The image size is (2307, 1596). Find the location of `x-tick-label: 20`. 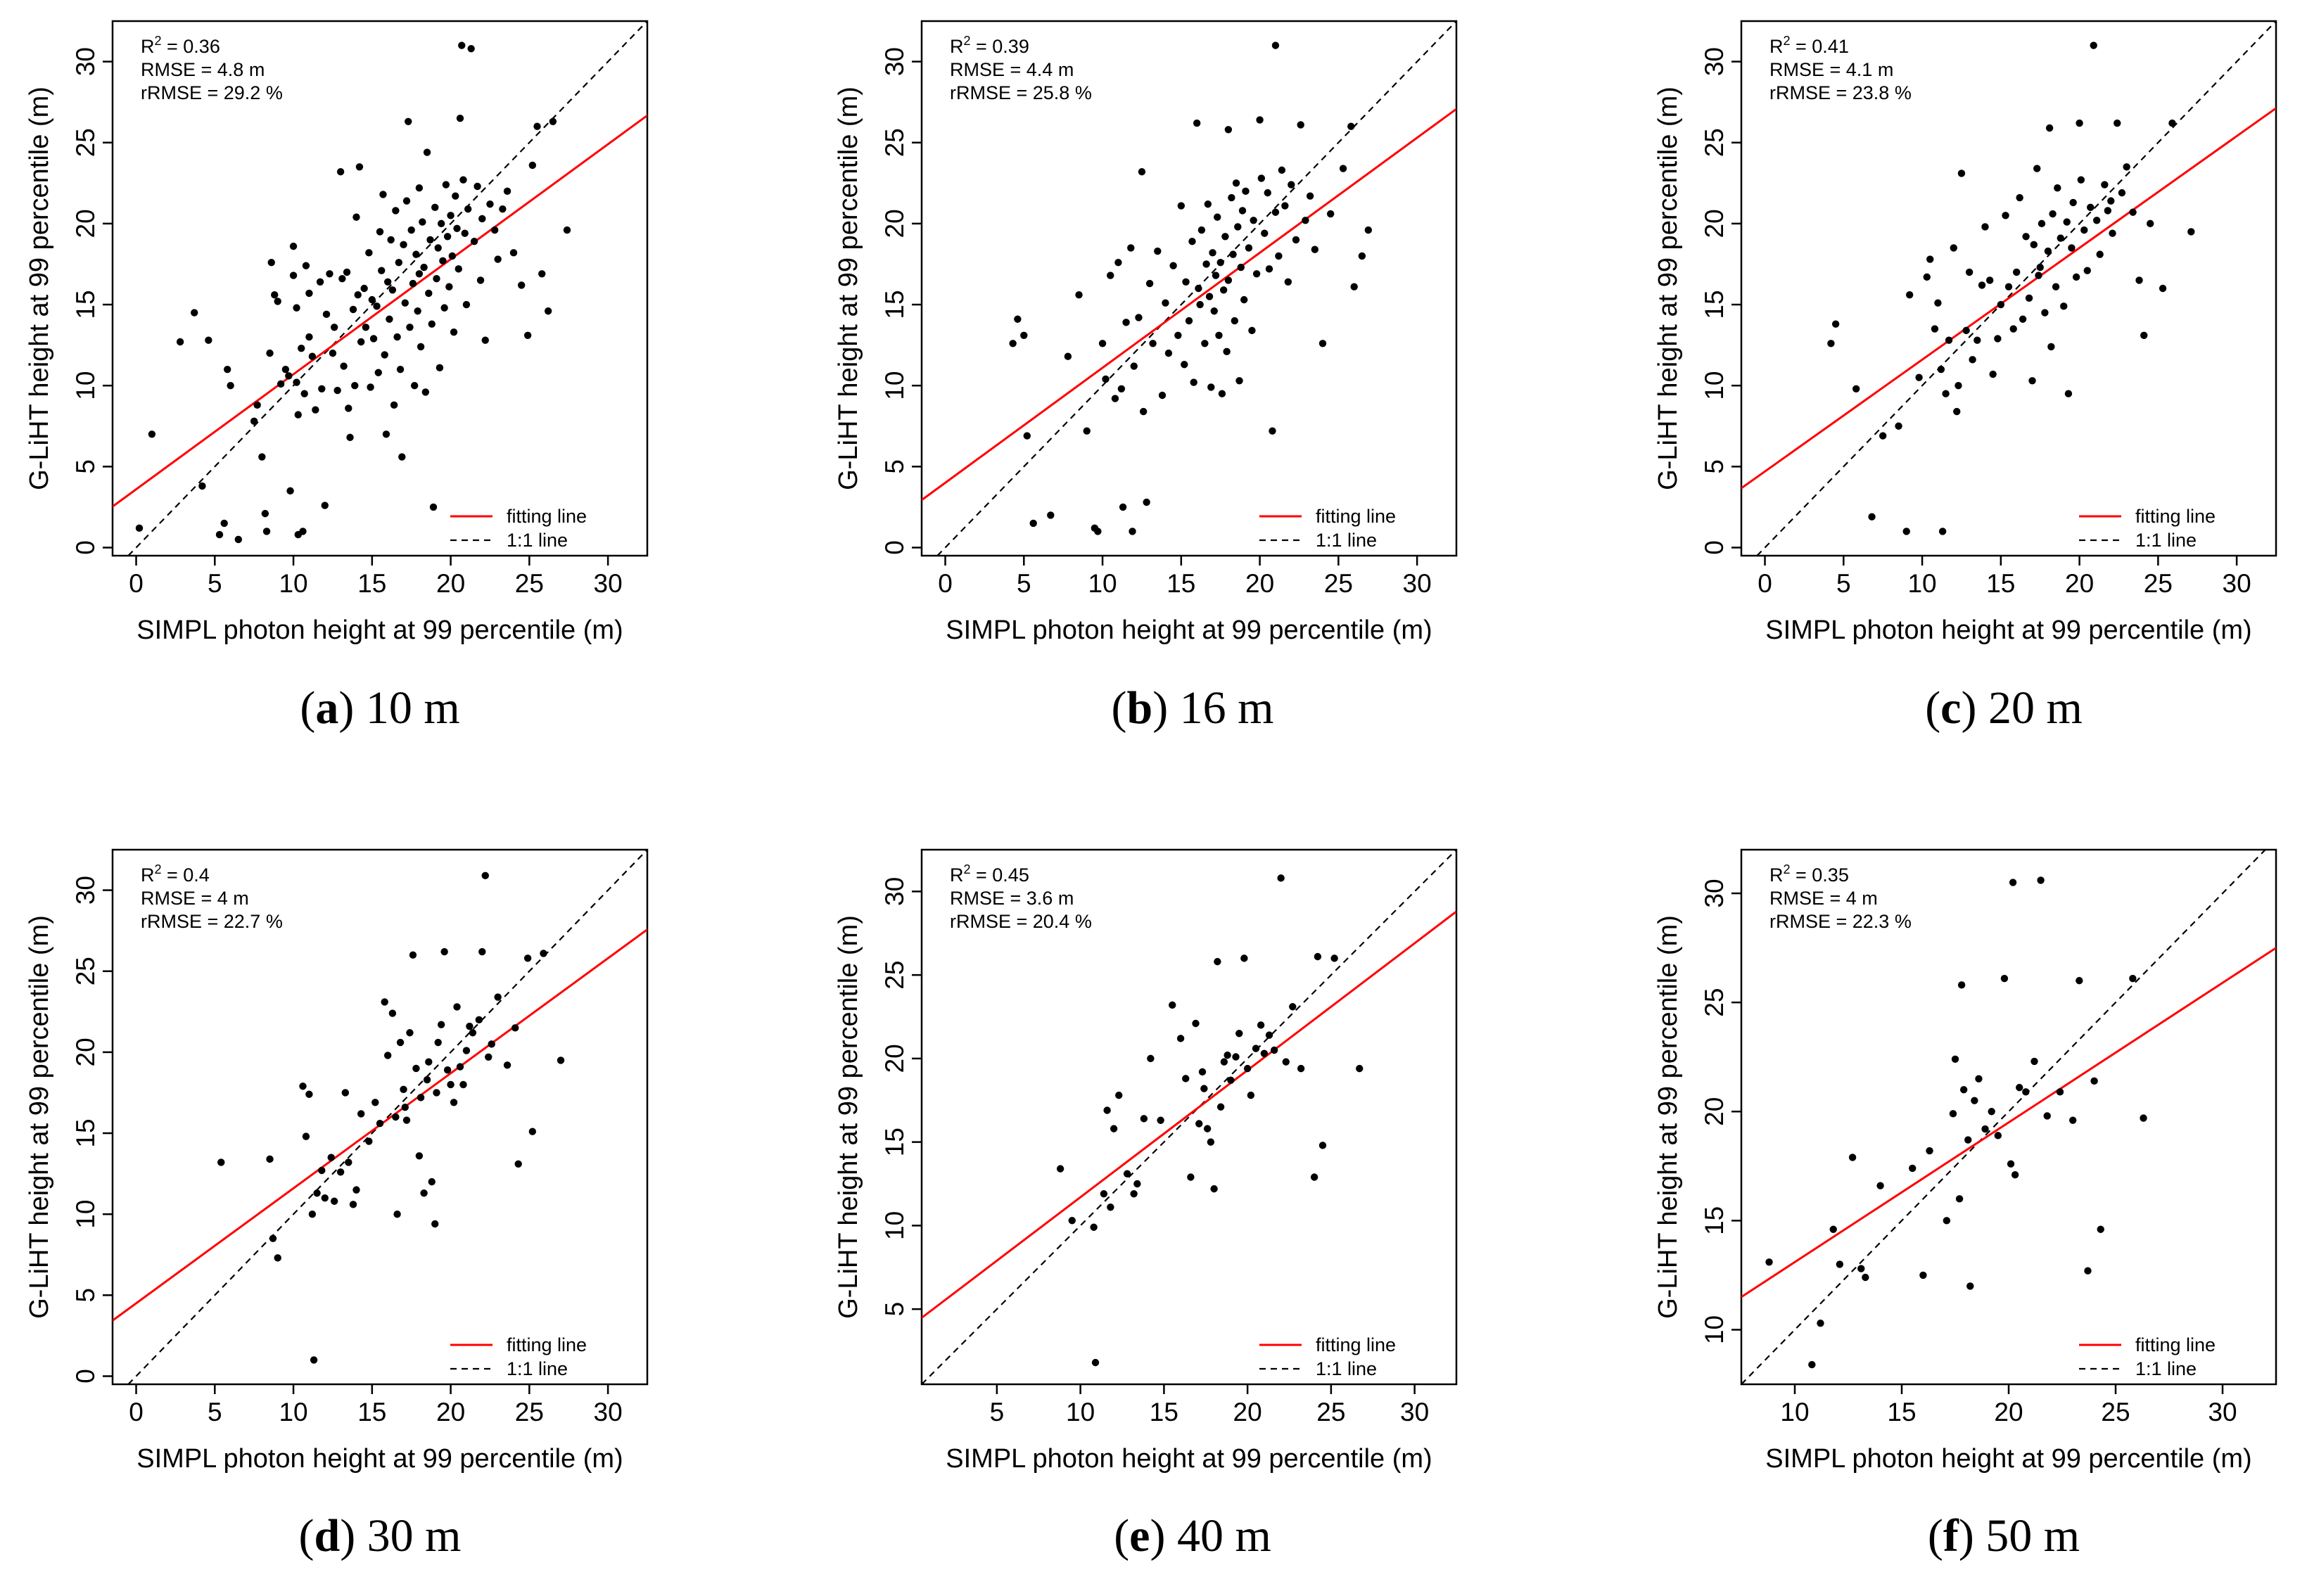

x-tick-label: 20 is located at coordinates (1247, 1412).